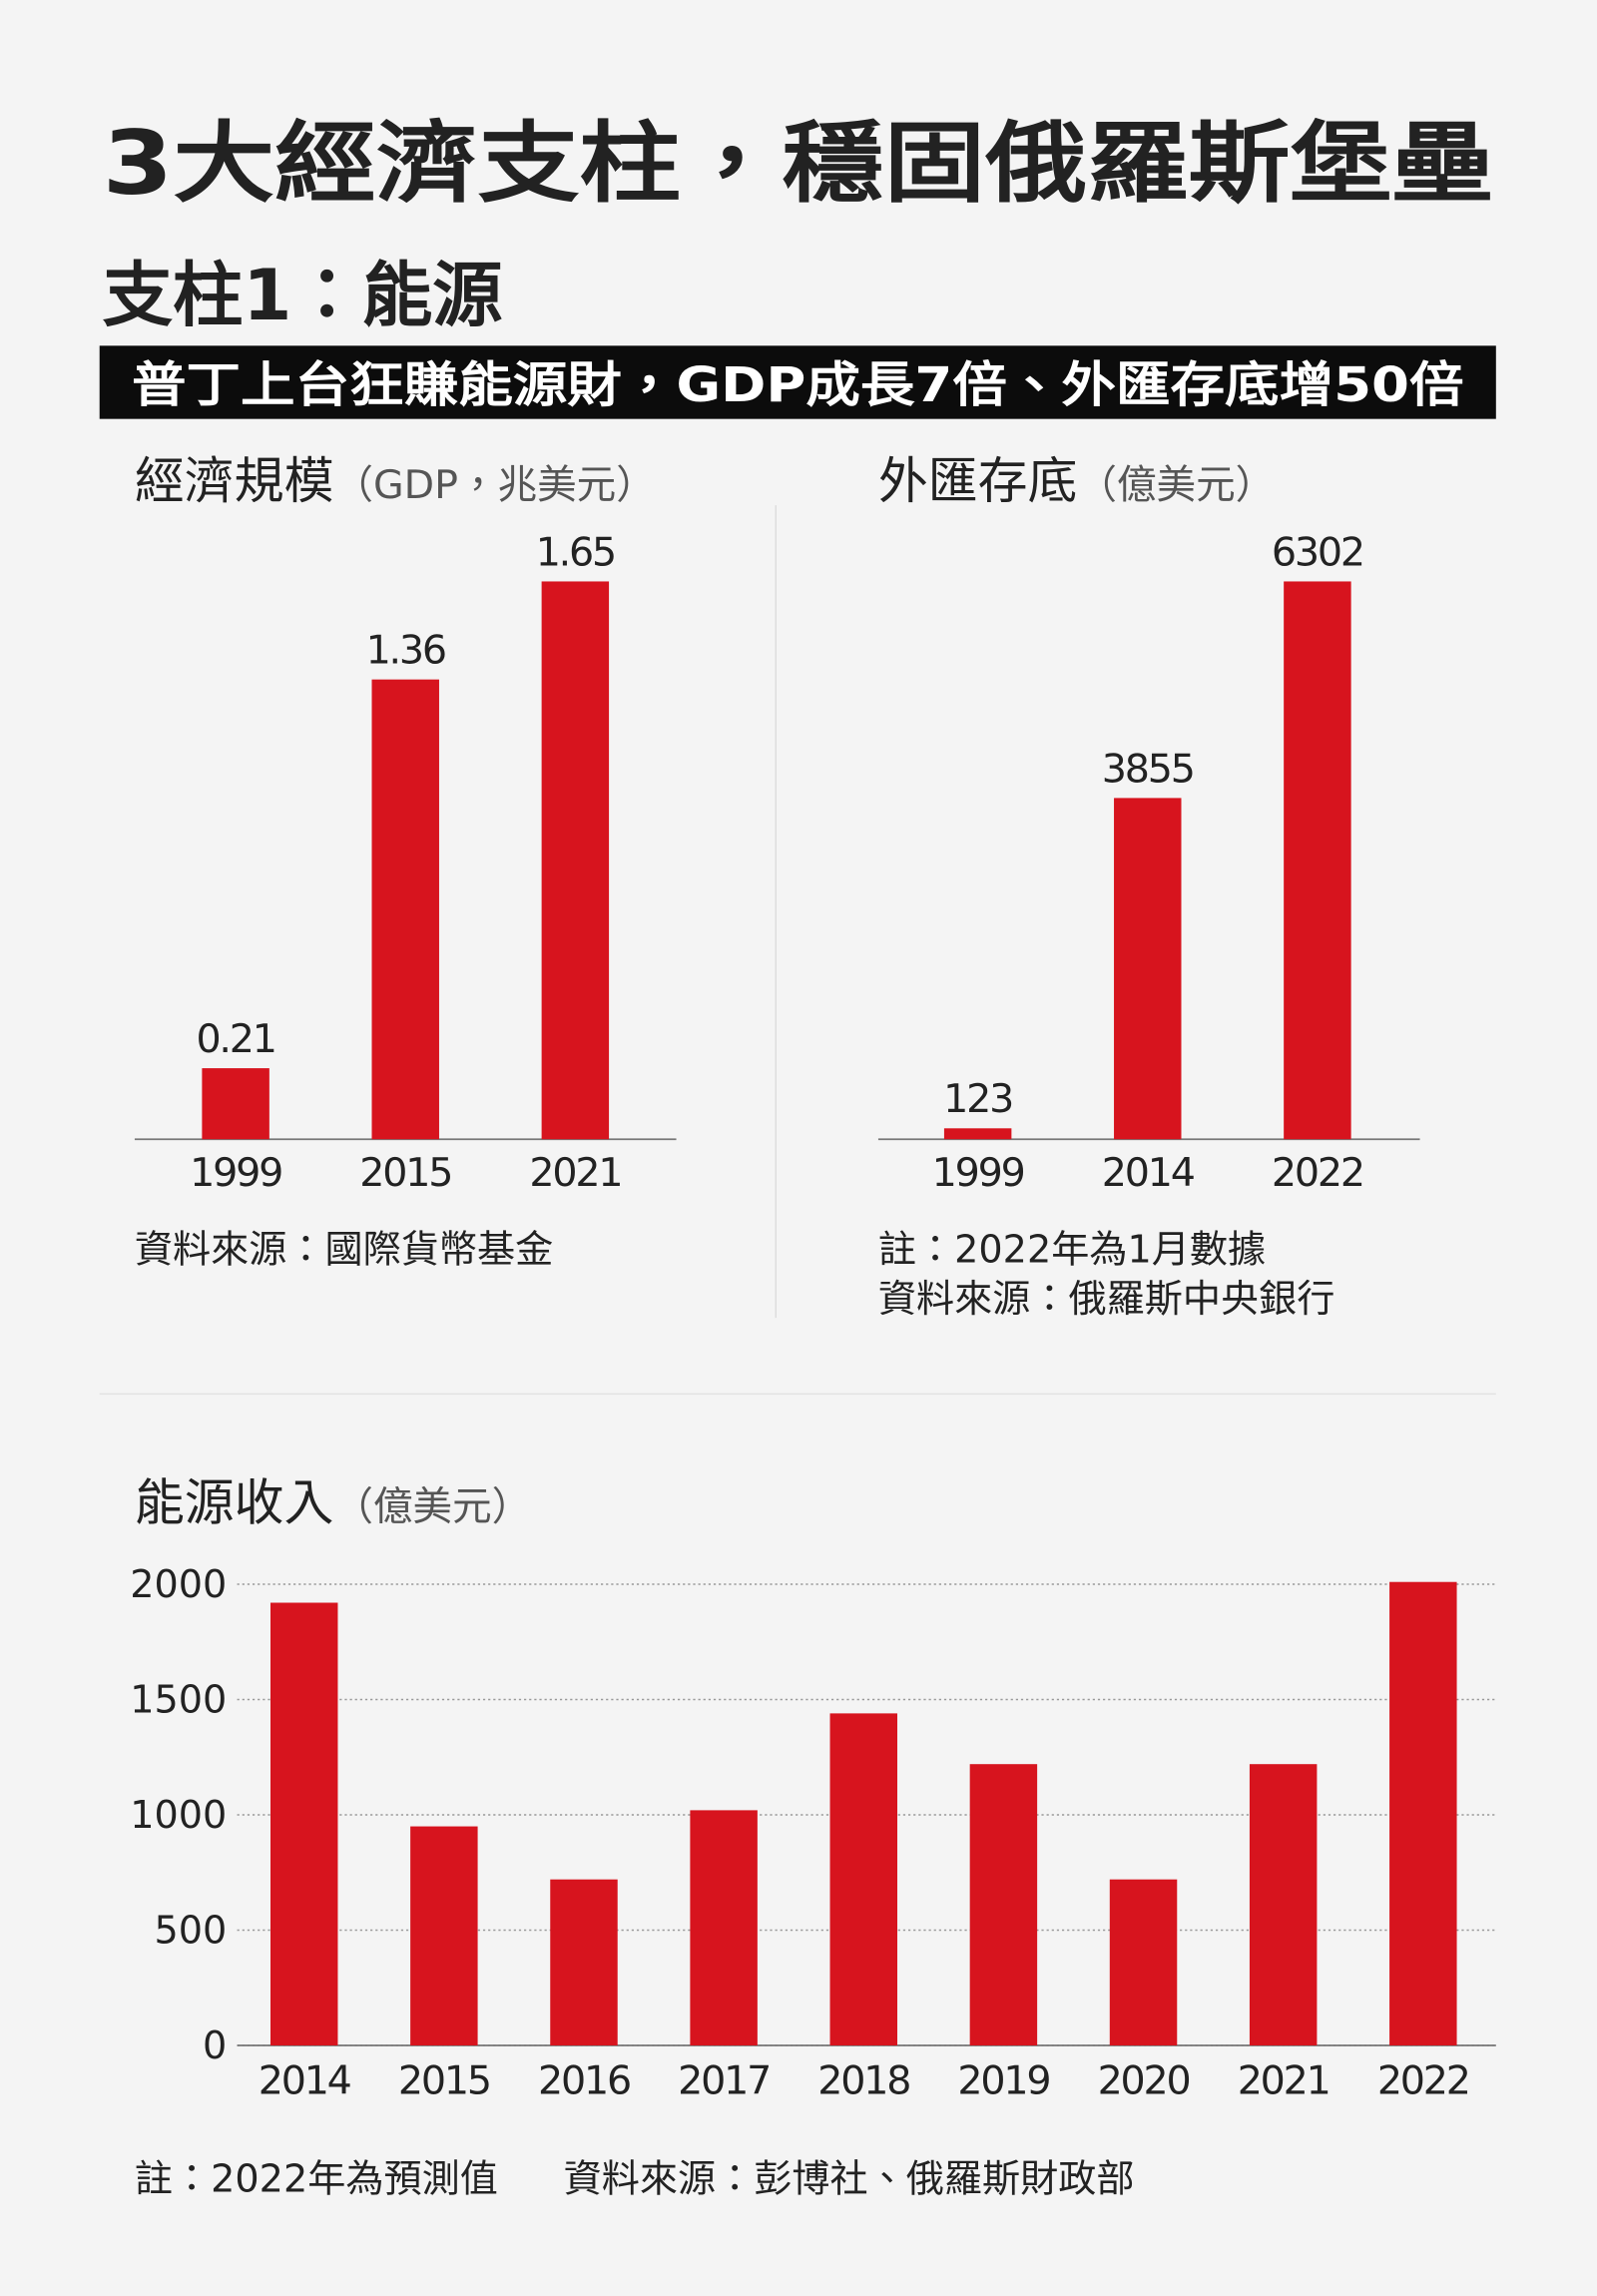 The height and width of the screenshot is (2296, 1597). What do you see at coordinates (977, 1099) in the screenshot?
I see `data-label: 123` at bounding box center [977, 1099].